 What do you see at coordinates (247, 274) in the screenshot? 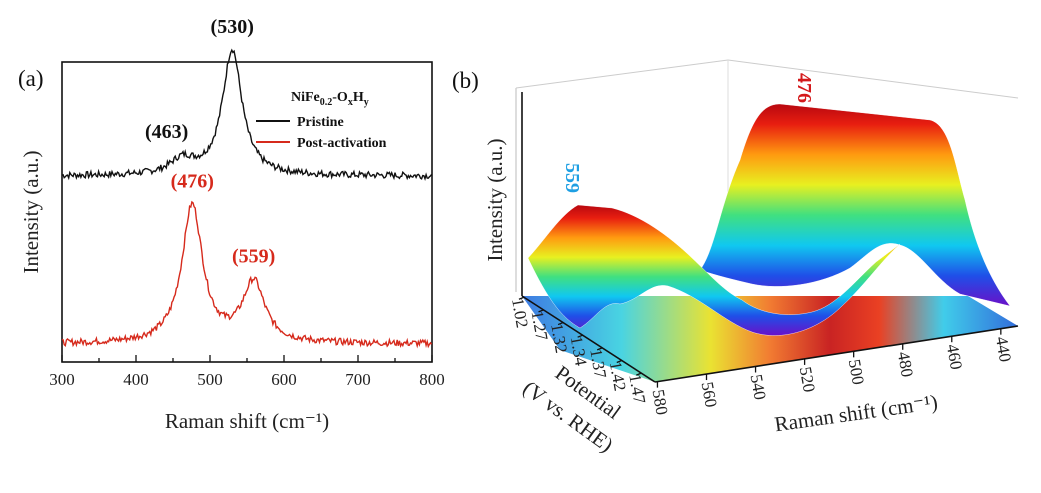
I see `series-line-post-activation` at bounding box center [247, 274].